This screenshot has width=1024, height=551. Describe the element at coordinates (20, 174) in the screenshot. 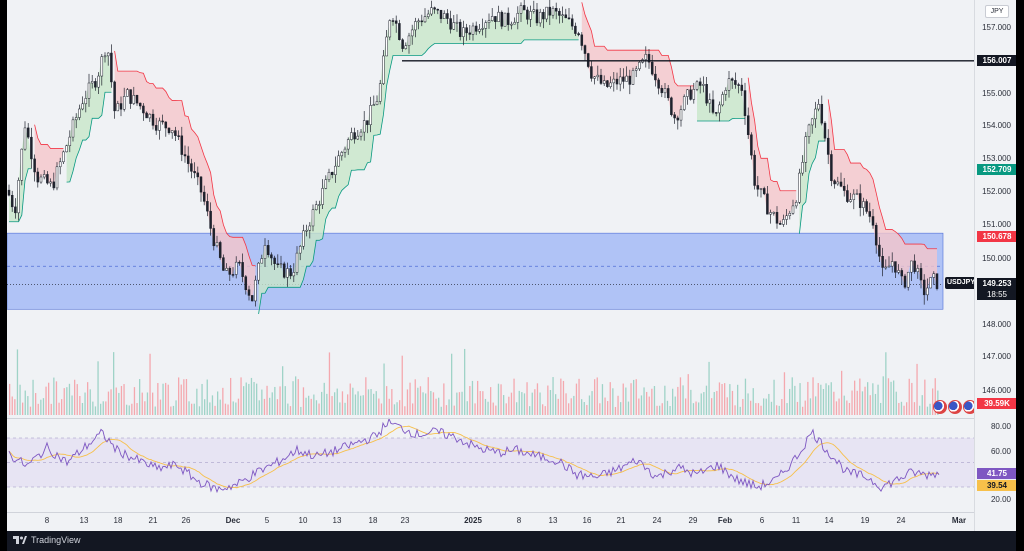

I see `supertrend-up-fill` at that location.